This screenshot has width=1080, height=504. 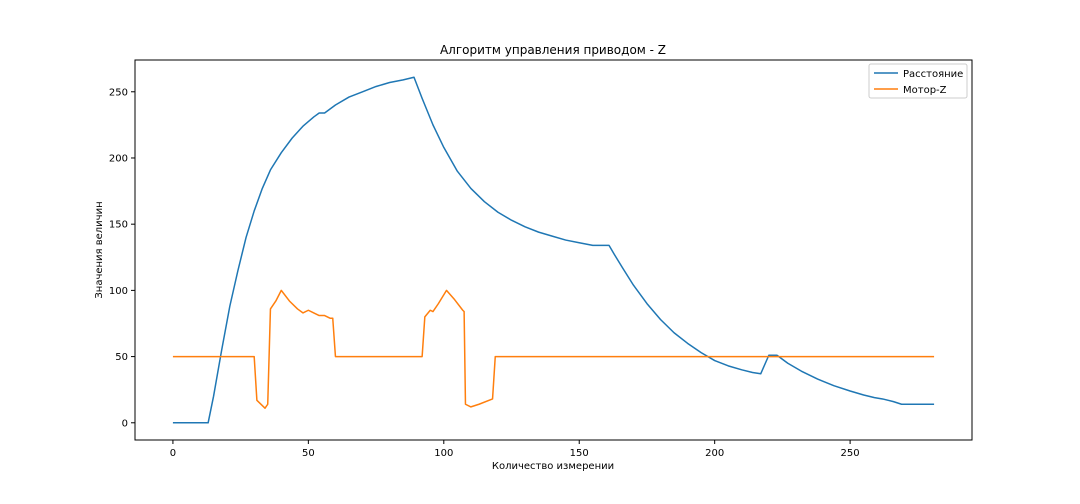 What do you see at coordinates (118, 291) in the screenshot?
I see `y-tick-label: 100` at bounding box center [118, 291].